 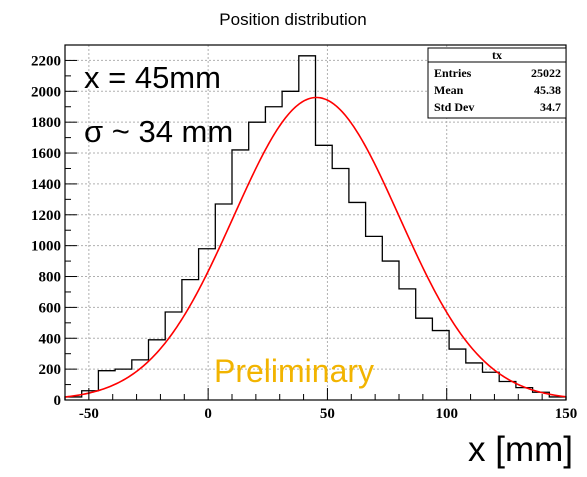 What do you see at coordinates (50, 370) in the screenshot?
I see `y-tick-label: 200` at bounding box center [50, 370].